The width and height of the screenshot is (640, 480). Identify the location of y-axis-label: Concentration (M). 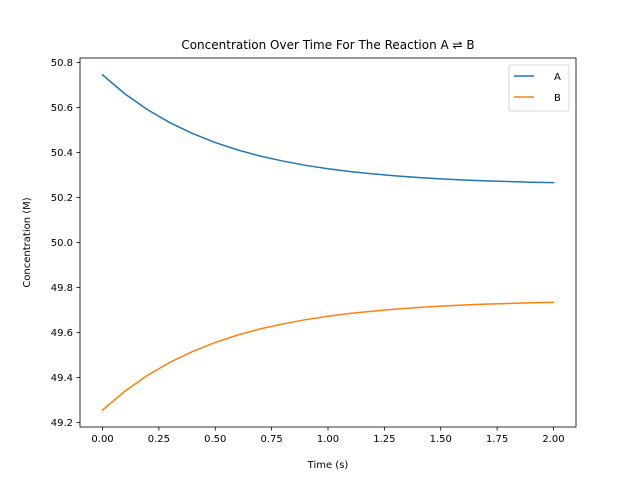
(27, 242).